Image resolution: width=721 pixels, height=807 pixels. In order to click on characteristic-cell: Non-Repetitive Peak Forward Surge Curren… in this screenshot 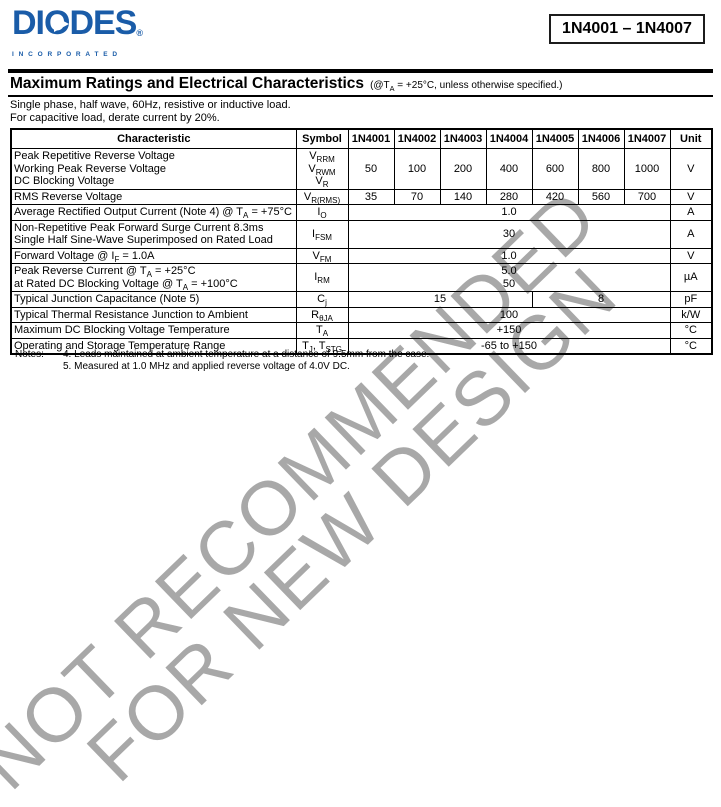, I will do `click(153, 234)`.